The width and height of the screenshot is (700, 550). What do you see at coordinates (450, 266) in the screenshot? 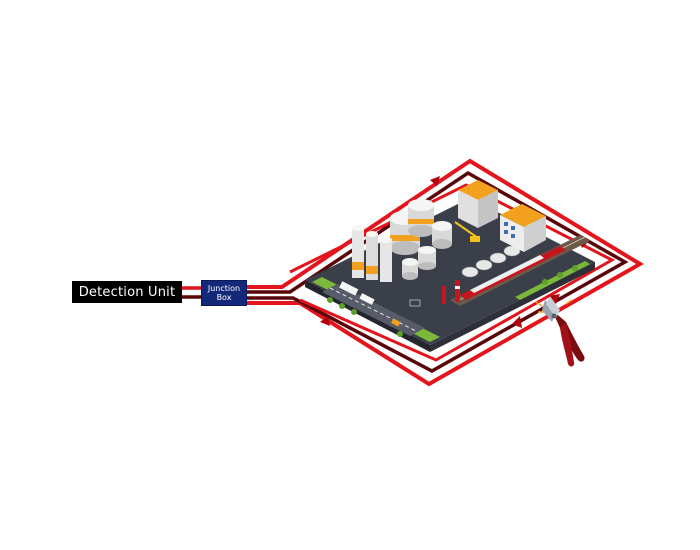
I see `facility-illustration-icon` at bounding box center [450, 266].